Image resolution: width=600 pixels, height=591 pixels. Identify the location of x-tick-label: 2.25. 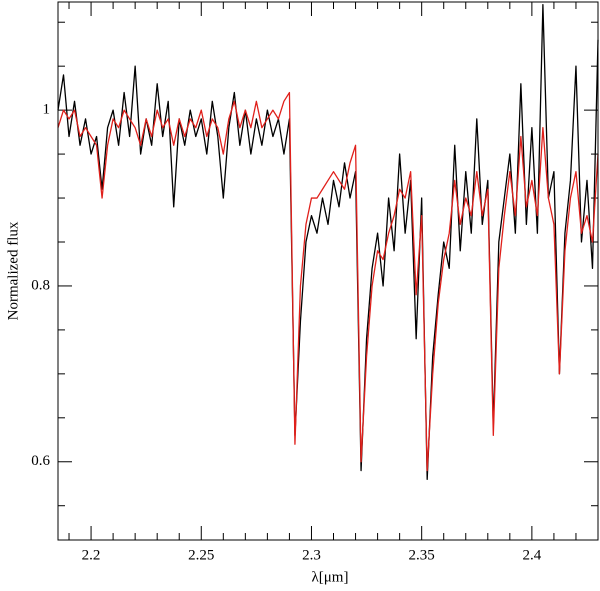
(201, 555).